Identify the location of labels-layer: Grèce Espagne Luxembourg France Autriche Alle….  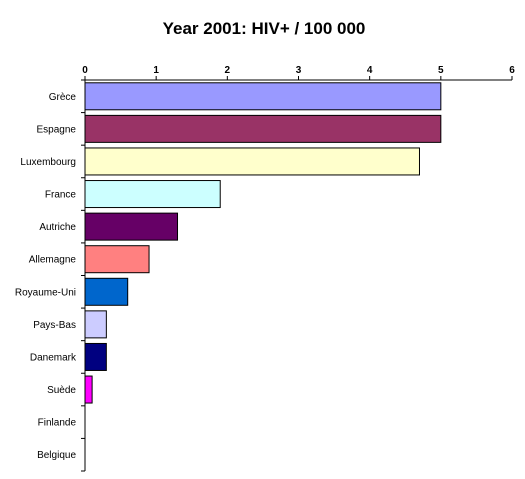
(46, 276).